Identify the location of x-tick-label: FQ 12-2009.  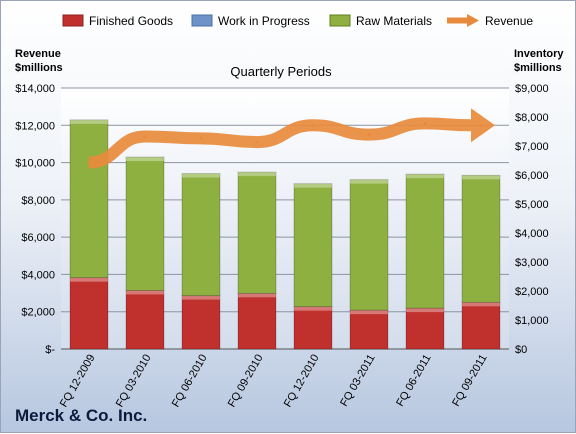
(78, 381).